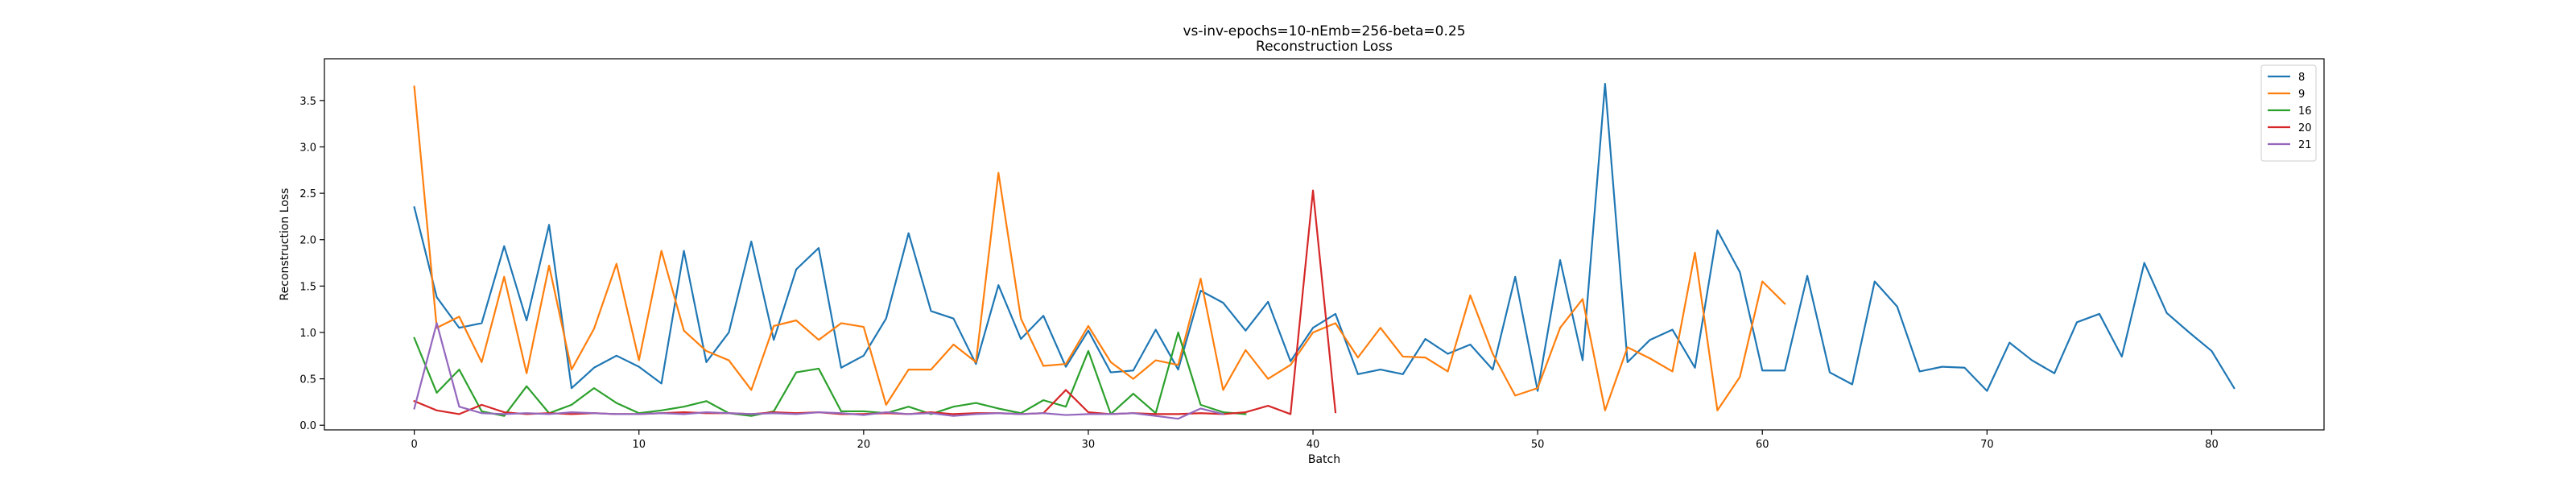 Image resolution: width=2576 pixels, height=483 pixels. What do you see at coordinates (639, 445) in the screenshot?
I see `x-tick-label: 10` at bounding box center [639, 445].